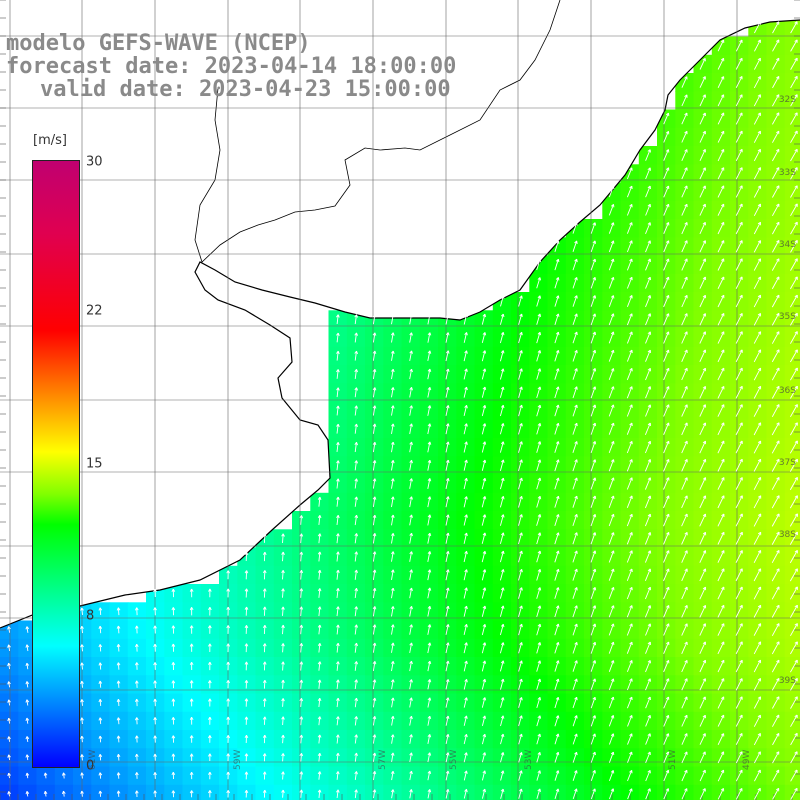 Image resolution: width=800 pixels, height=800 pixels. What do you see at coordinates (383, 759) in the screenshot?
I see `lon-label: 57W` at bounding box center [383, 759].